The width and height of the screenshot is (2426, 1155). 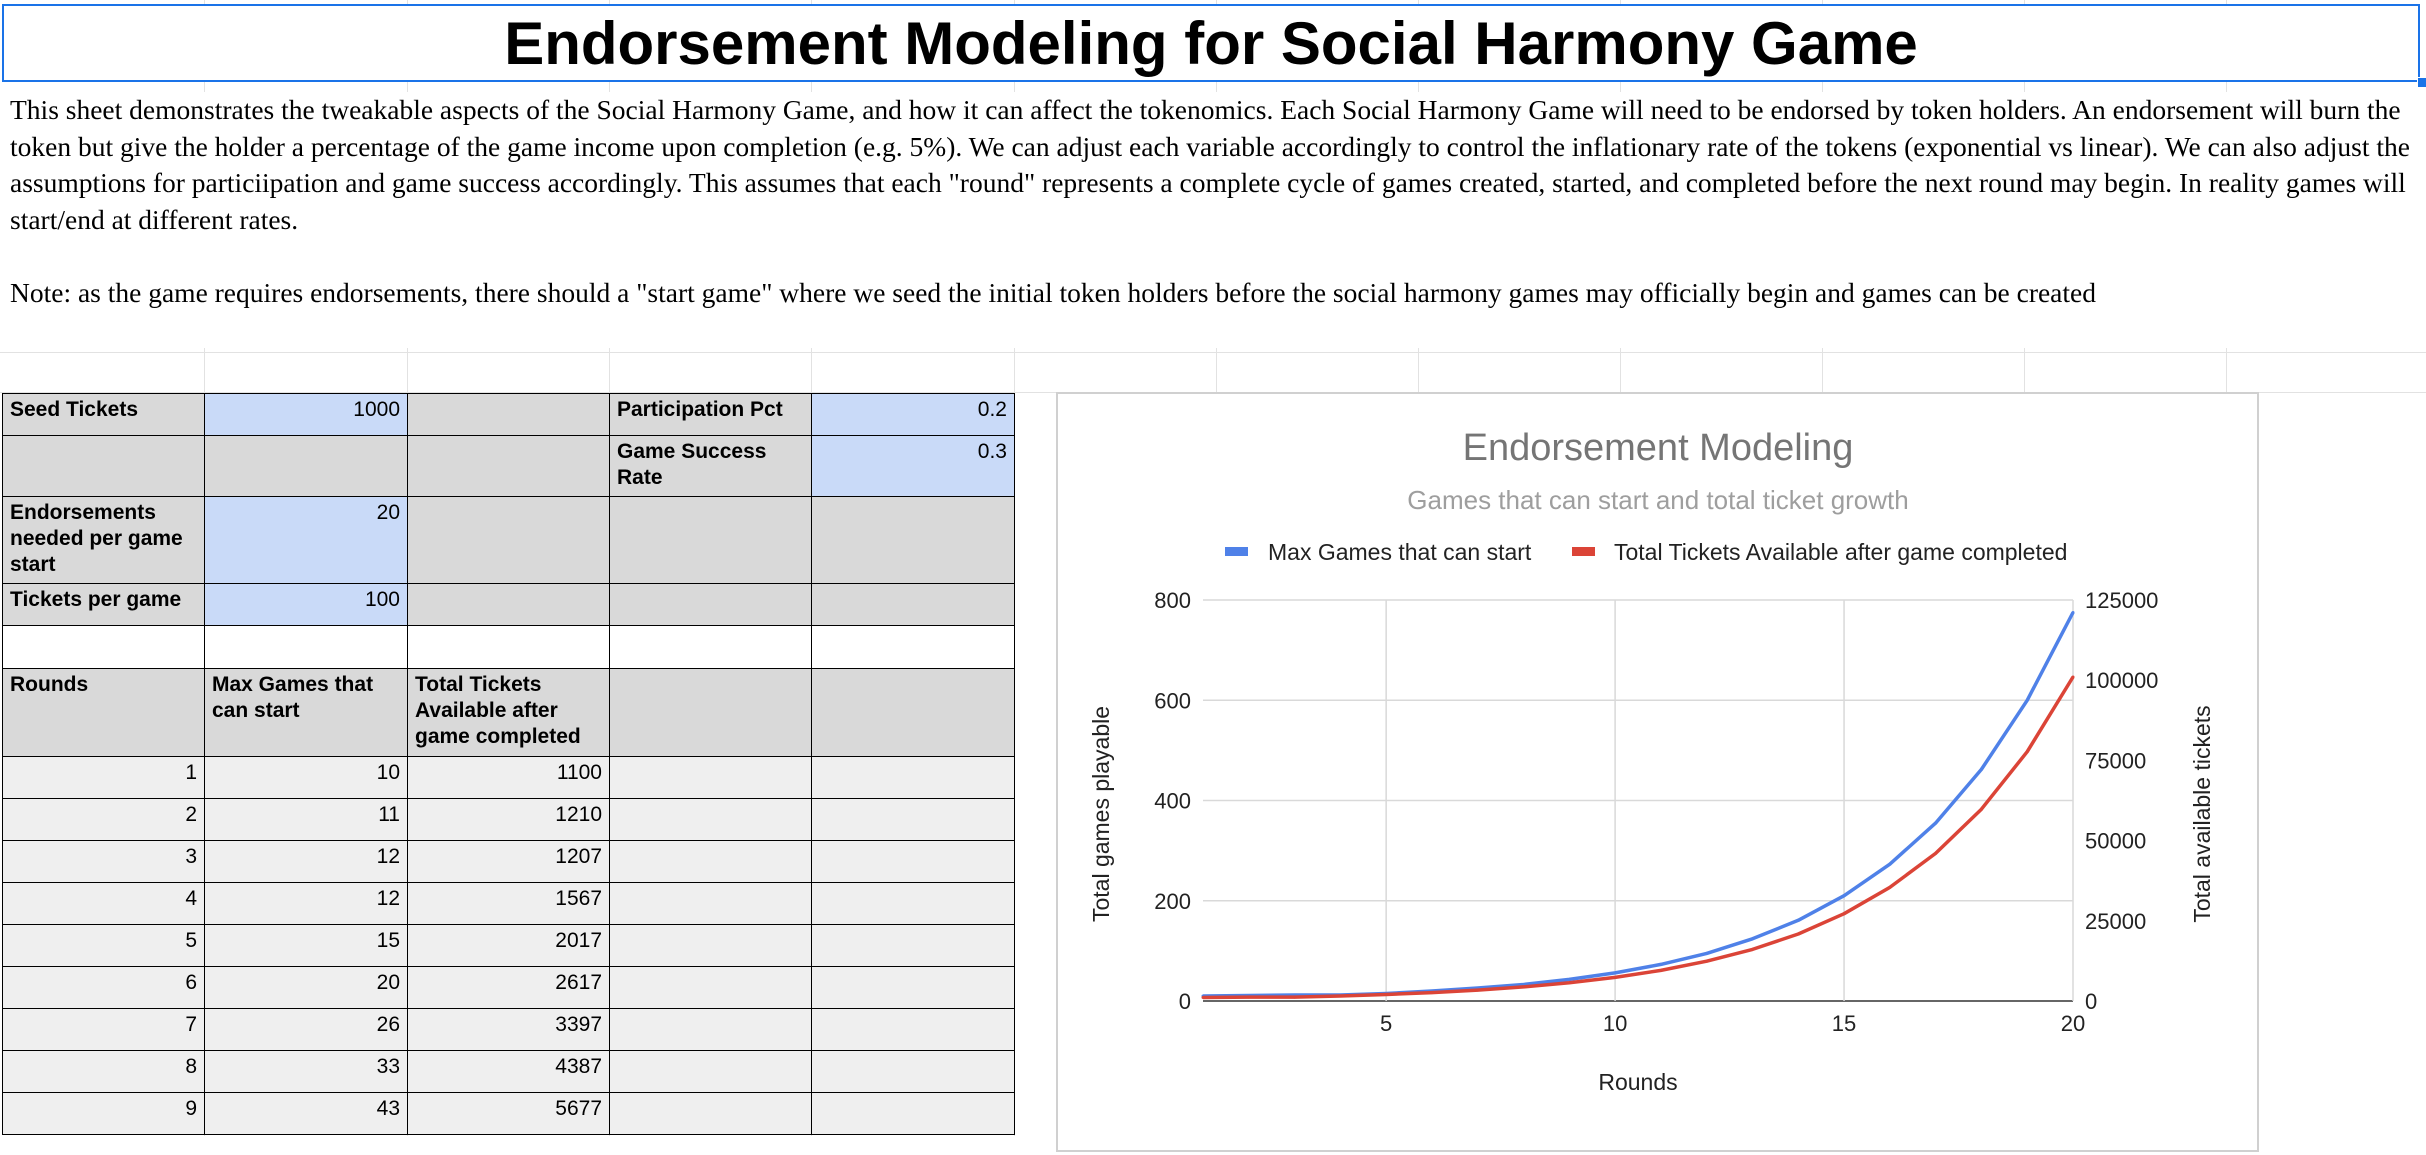 I want to click on round-number-cell: 9, so click(x=103, y=1113).